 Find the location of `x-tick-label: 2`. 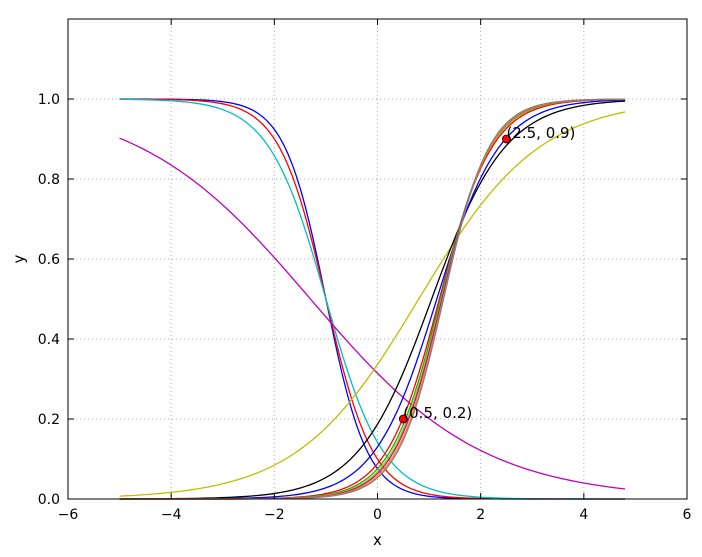

x-tick-label: 2 is located at coordinates (480, 515).